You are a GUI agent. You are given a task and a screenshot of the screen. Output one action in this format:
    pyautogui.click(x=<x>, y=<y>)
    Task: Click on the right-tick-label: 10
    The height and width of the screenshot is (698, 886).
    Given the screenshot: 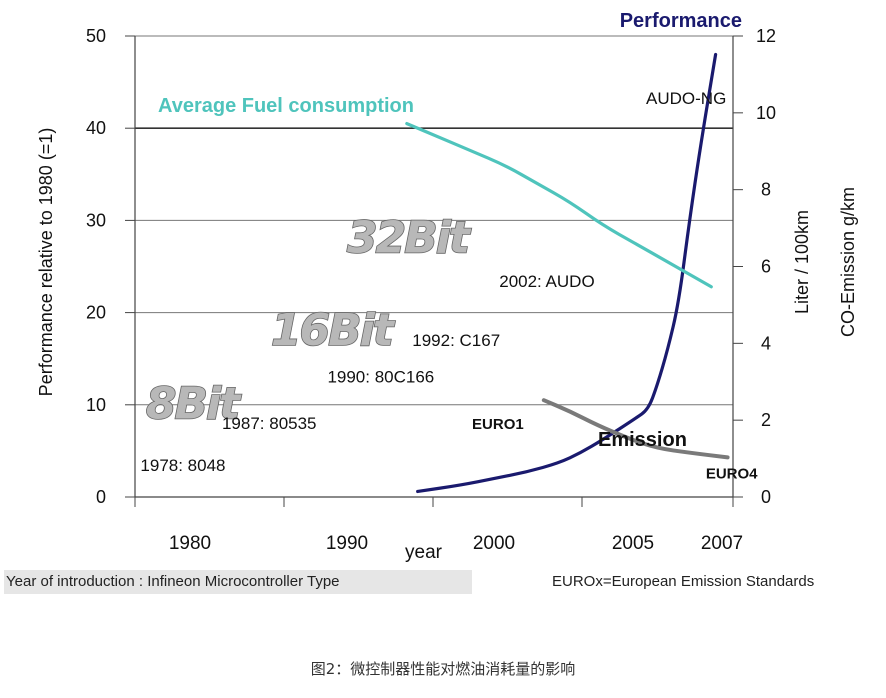 What is the action you would take?
    pyautogui.click(x=766, y=113)
    